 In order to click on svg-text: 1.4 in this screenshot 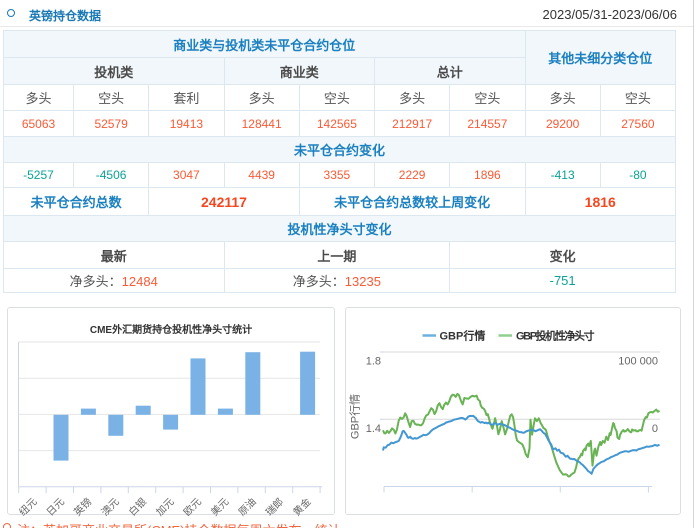, I will do `click(373, 429)`.